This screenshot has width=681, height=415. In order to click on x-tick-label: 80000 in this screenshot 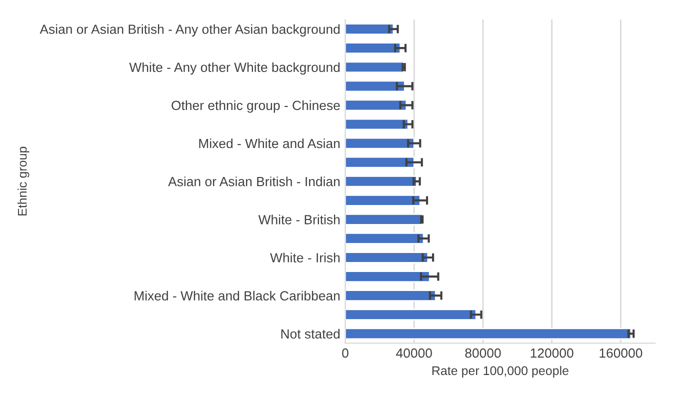, I will do `click(483, 353)`.